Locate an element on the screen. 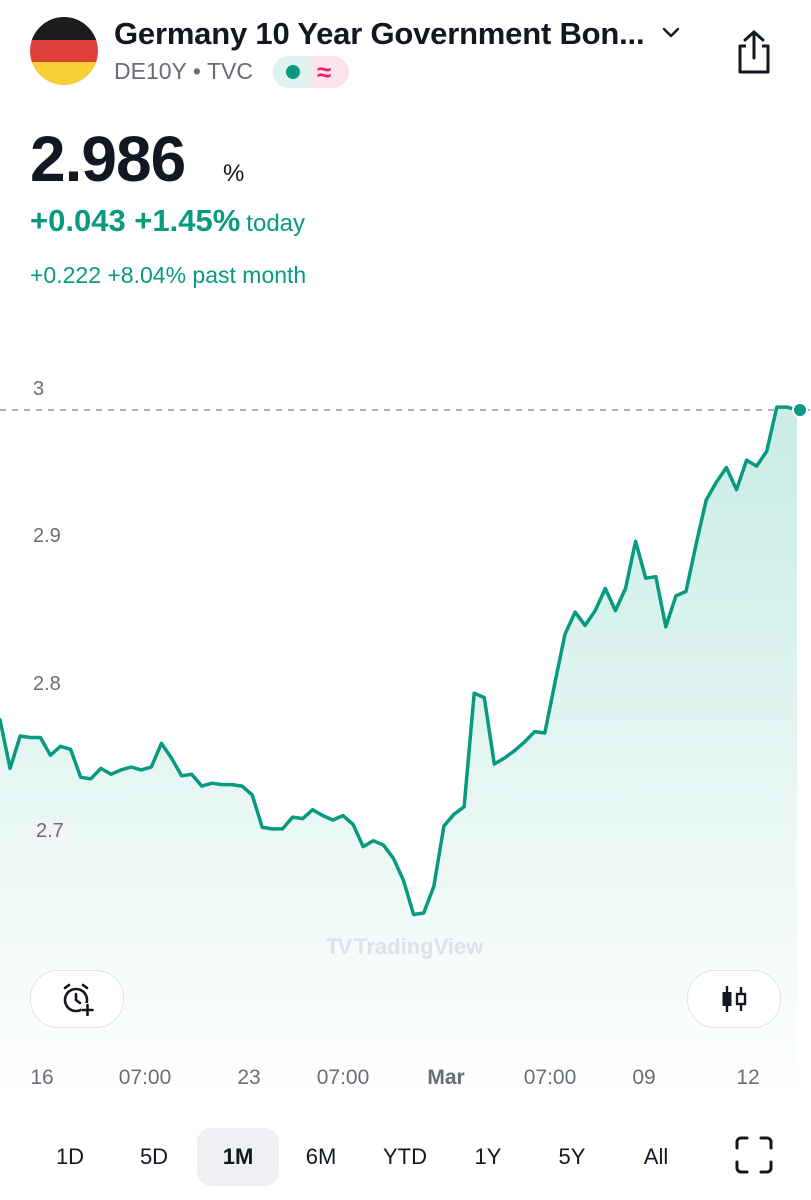  range-6m-button: 6M is located at coordinates (321, 1156).